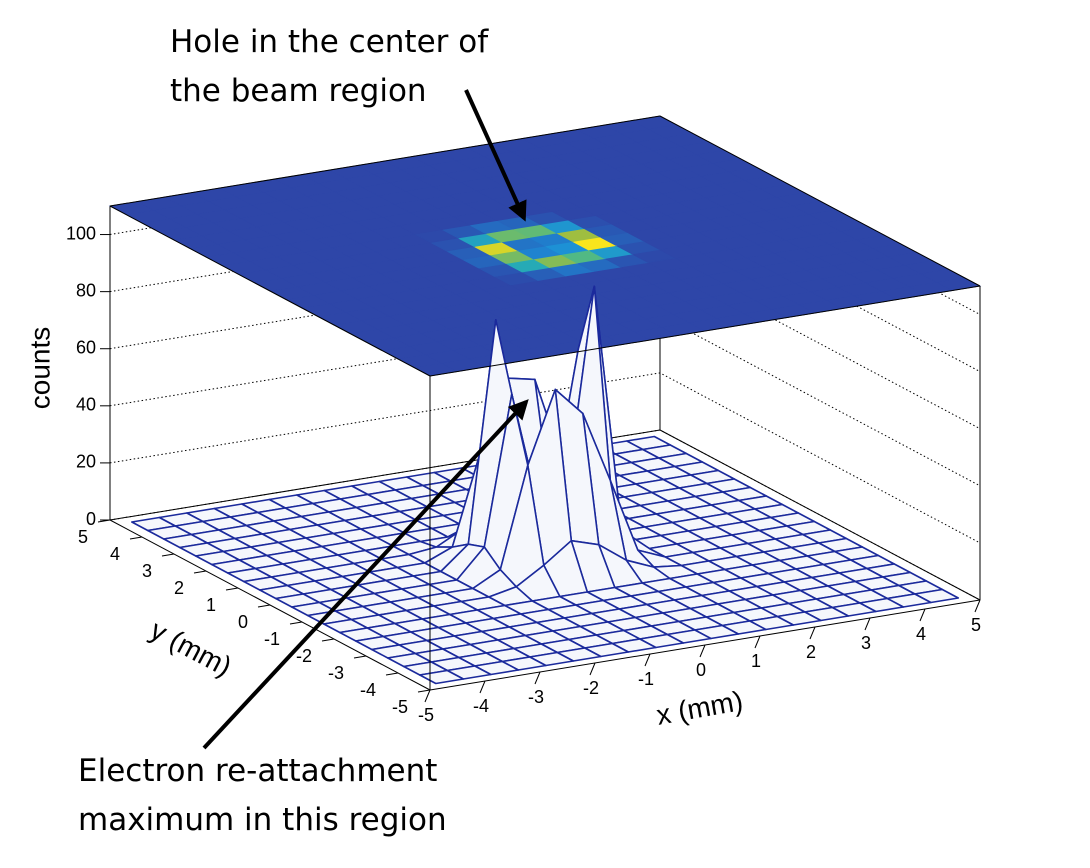 This screenshot has width=1090, height=868. Describe the element at coordinates (426, 715) in the screenshot. I see `x-tick-label: -5` at that location.